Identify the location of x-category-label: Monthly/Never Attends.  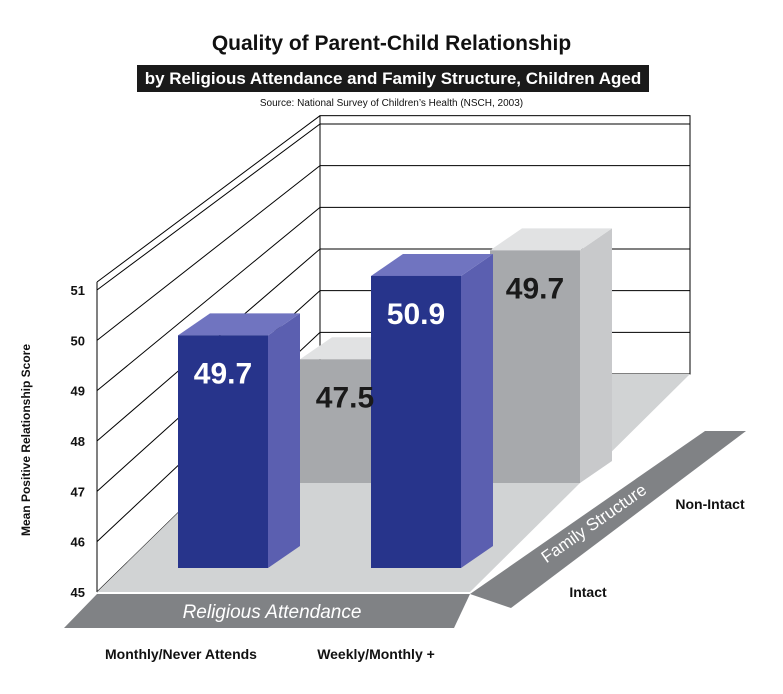
(181, 654).